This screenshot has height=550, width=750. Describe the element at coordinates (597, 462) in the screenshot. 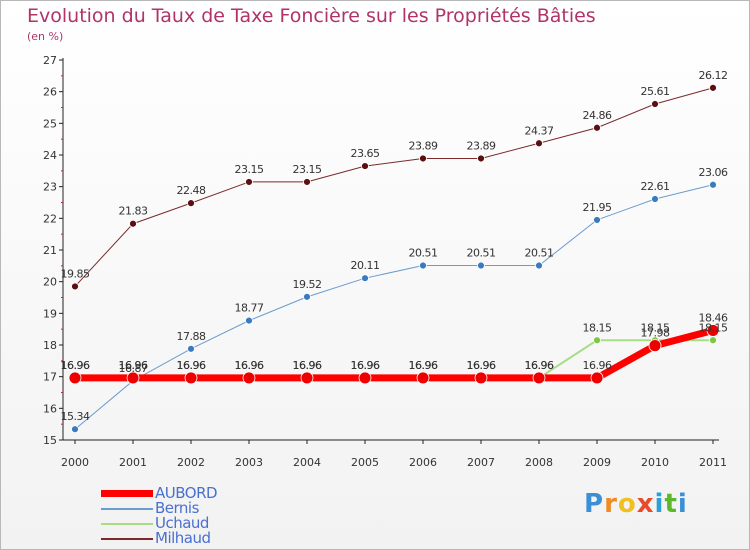

I see `x-tick-label: 2009` at that location.